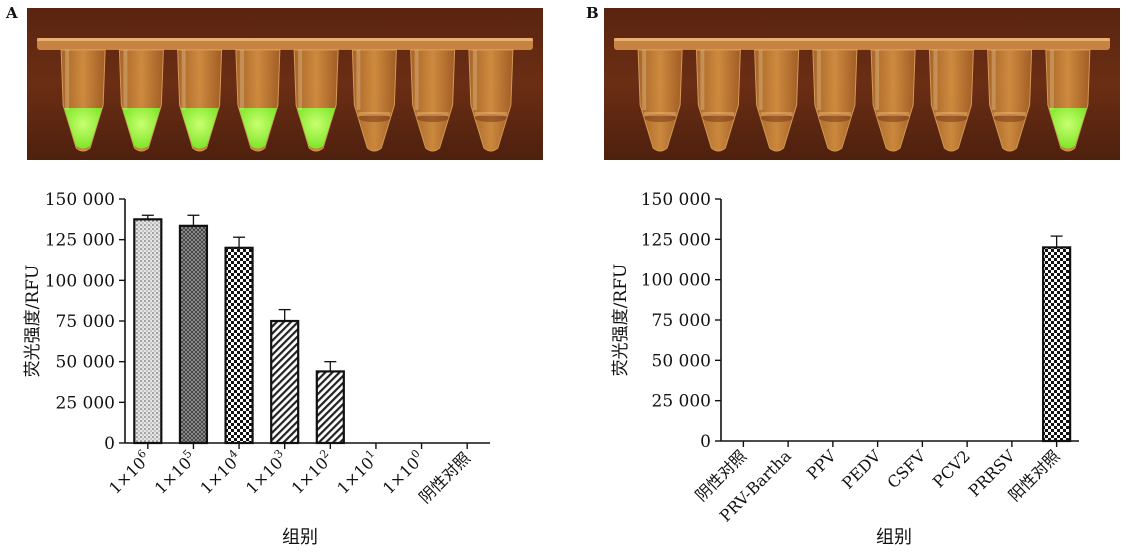 This screenshot has width=1122, height=553. I want to click on x-tick-label: 阴性对照, so click(444, 477).